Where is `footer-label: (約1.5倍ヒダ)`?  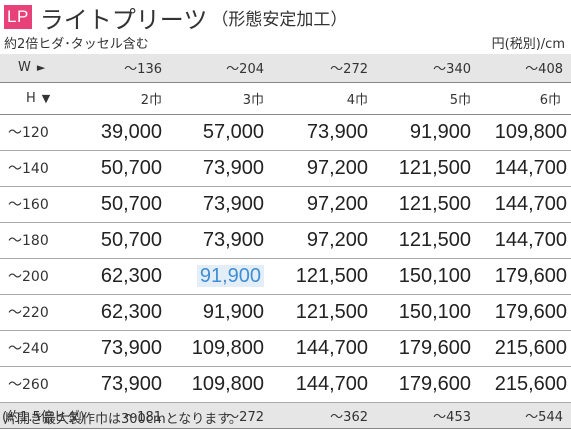
footer-label: (約1.5倍ヒダ) is located at coordinates (42, 415).